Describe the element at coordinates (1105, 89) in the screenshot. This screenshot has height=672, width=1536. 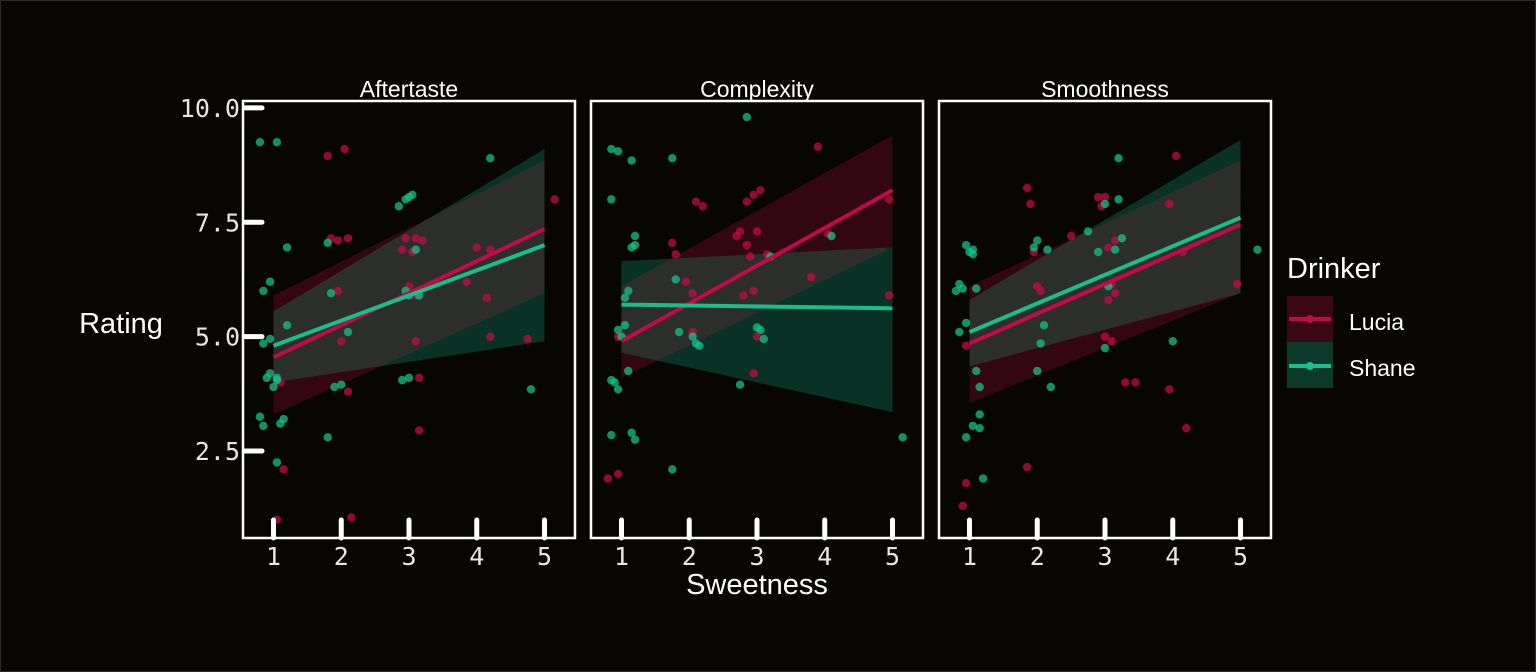
I see `facet-title: Smoothness` at that location.